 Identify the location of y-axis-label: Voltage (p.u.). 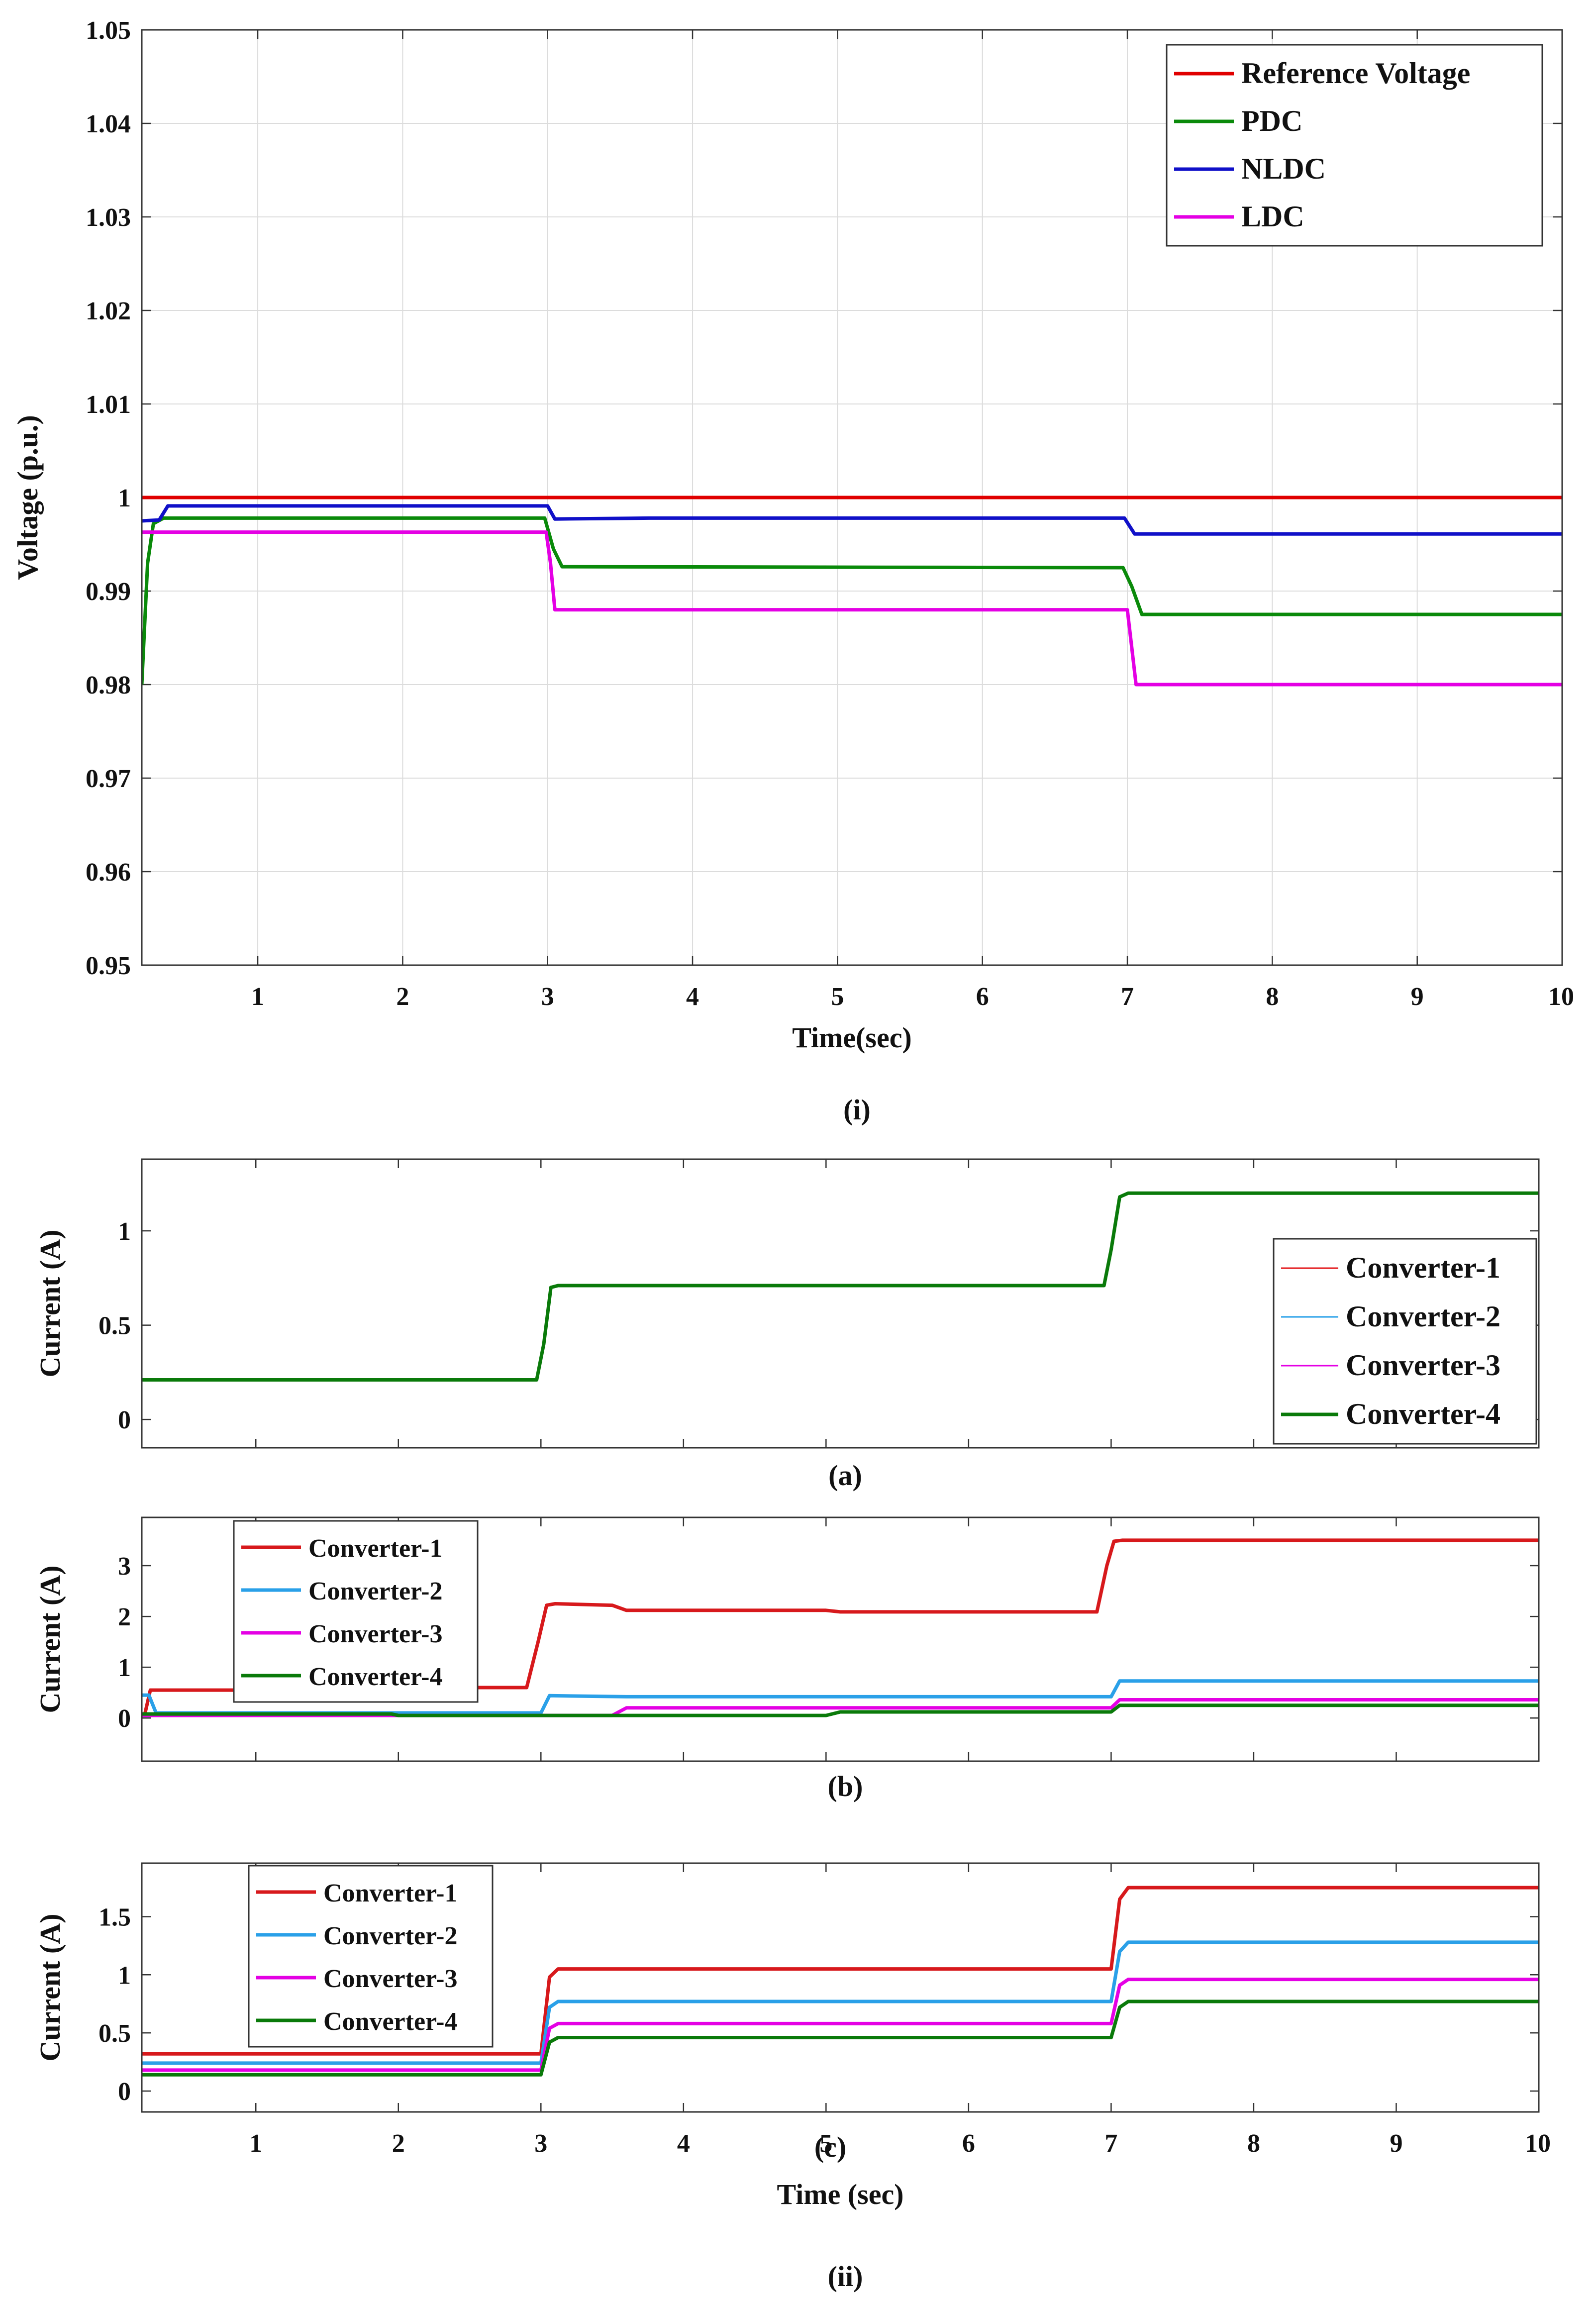
(27, 497).